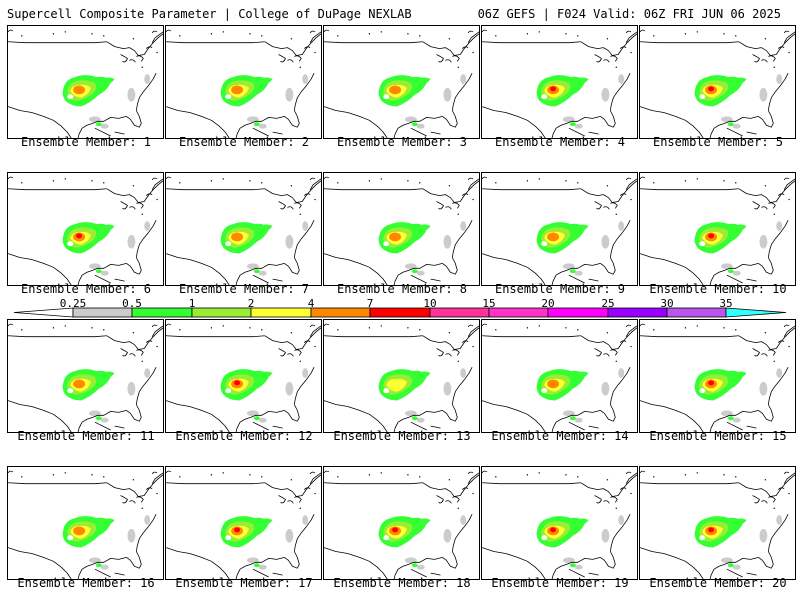 The width and height of the screenshot is (800, 600). I want to click on ensemble-member-label: Ensemble Member: 3, so click(402, 142).